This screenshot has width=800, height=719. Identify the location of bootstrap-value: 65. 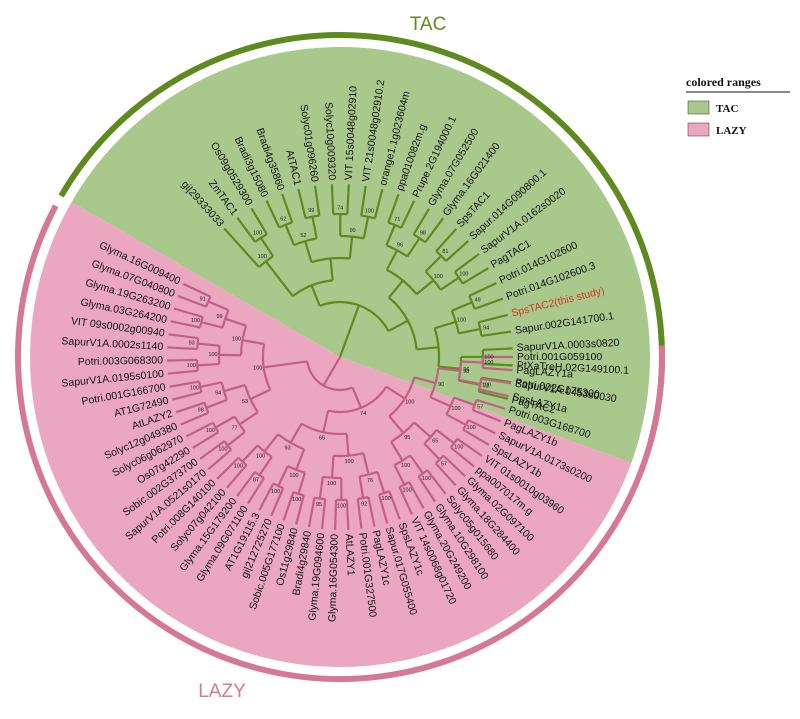
(435, 441).